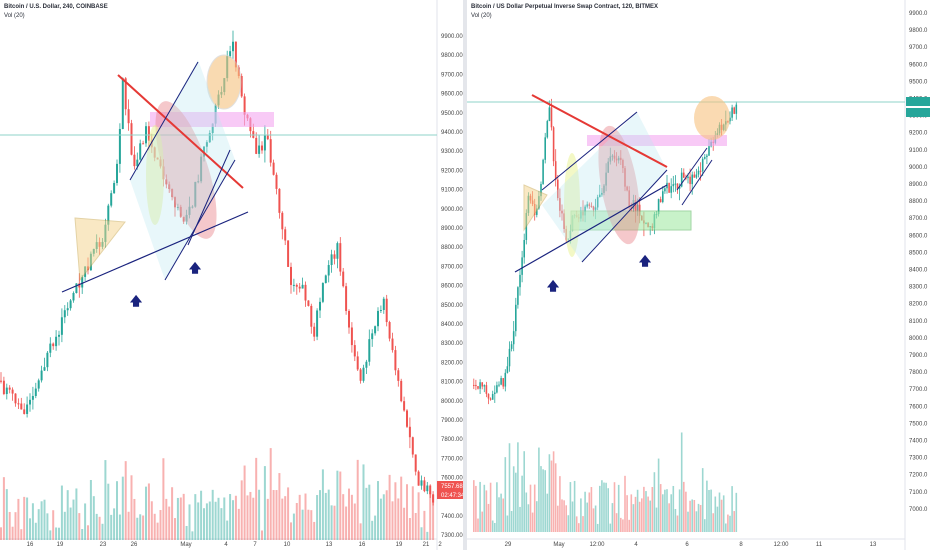 This screenshot has width=932, height=550. I want to click on left-x-tick-label: 21, so click(426, 545).